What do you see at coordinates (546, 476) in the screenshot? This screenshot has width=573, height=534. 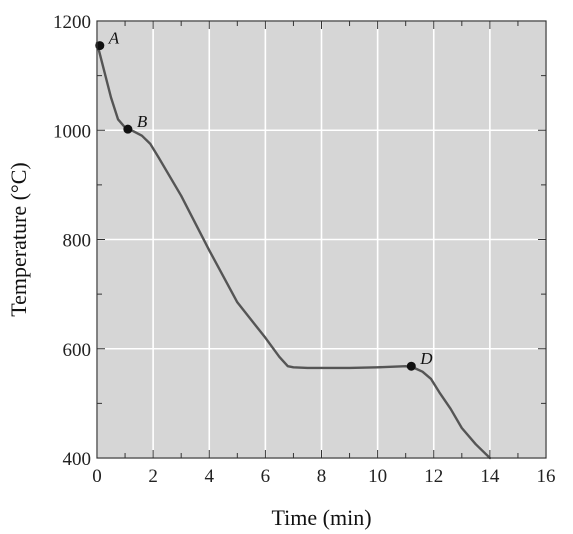 I see `x-tick-label: 16` at bounding box center [546, 476].